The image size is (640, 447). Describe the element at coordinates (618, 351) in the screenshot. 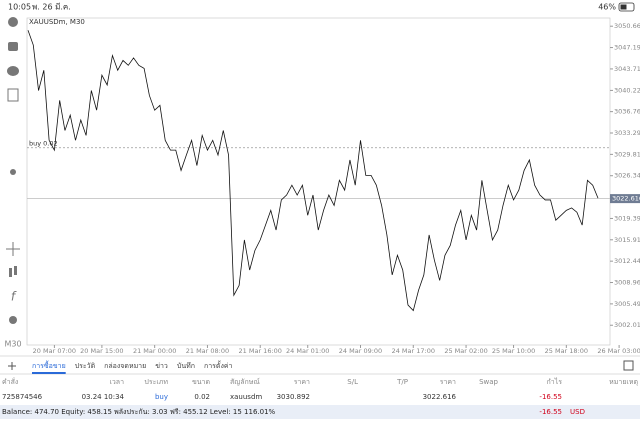

I see `x-tick-label: 26 Mar 03:00` at that location.